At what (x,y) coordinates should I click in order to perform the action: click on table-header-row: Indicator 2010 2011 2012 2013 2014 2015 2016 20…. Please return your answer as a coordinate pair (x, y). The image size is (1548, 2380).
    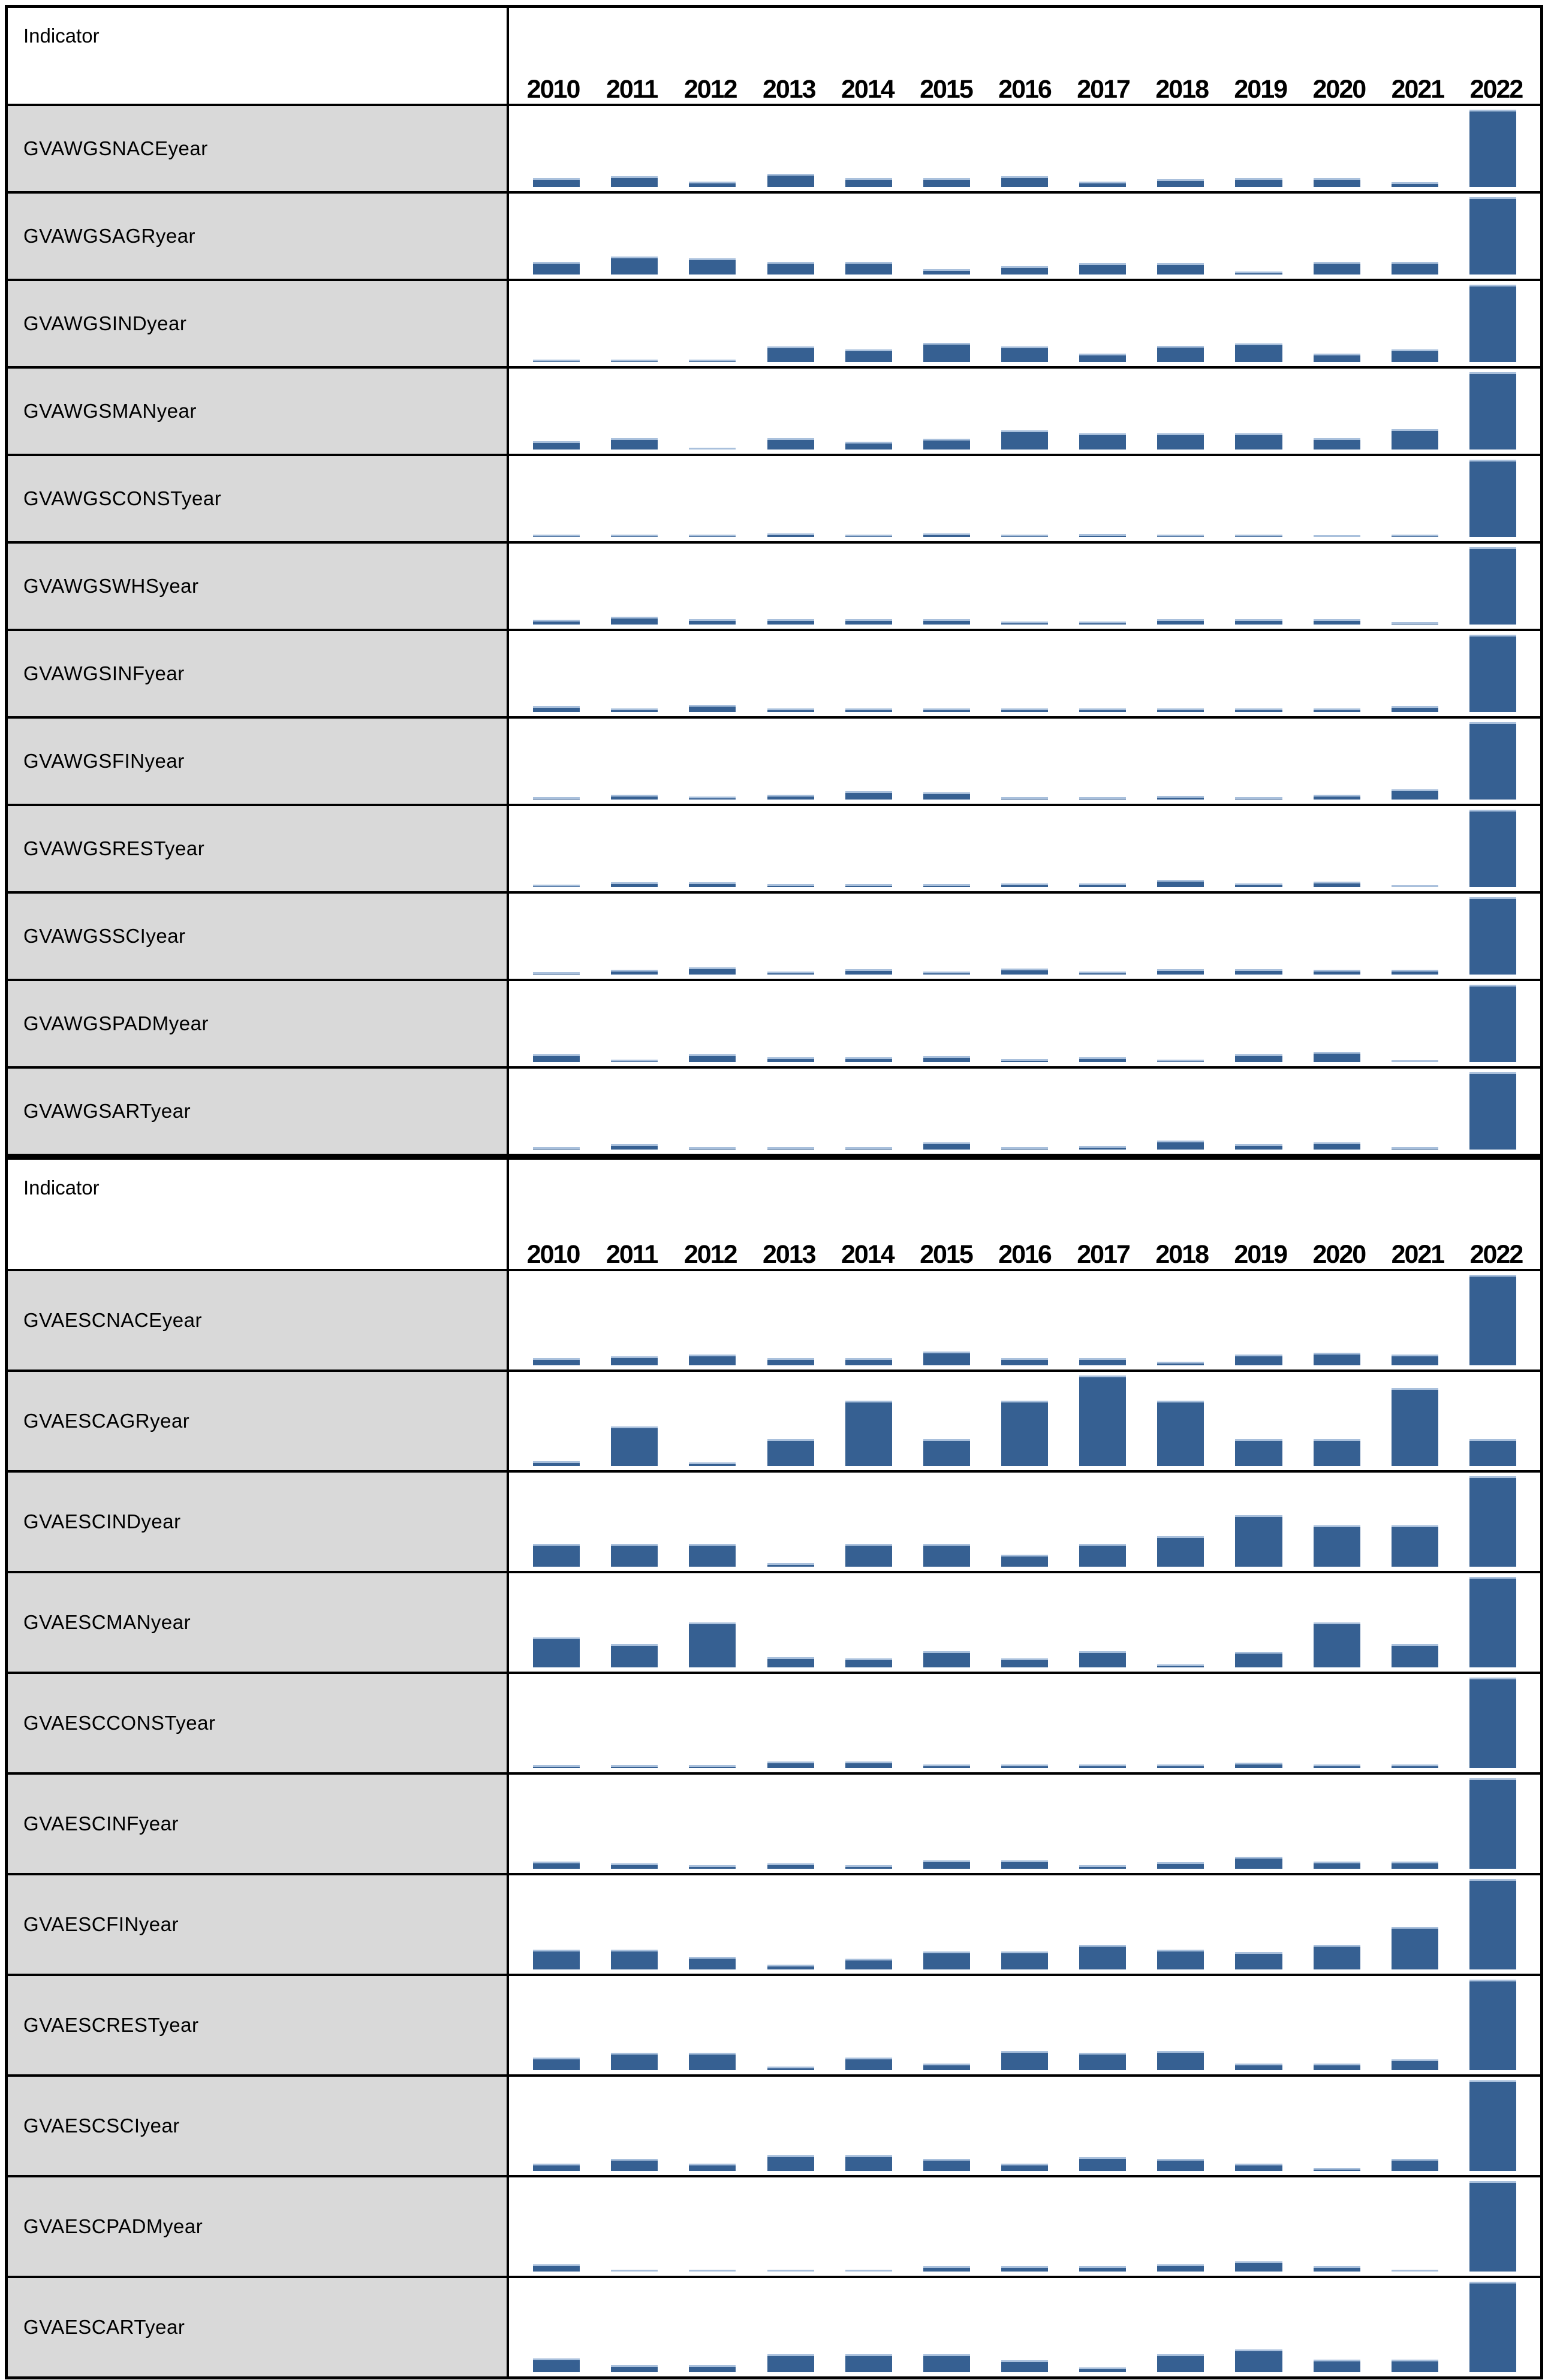
    Looking at the image, I should click on (774, 1214).